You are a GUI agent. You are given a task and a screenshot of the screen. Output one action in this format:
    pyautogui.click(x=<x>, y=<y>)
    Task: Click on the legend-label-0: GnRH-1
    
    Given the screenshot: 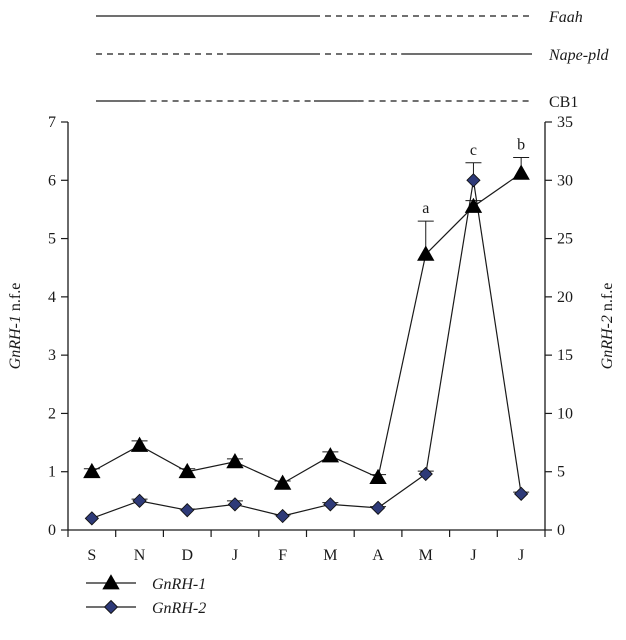 What is the action you would take?
    pyautogui.click(x=179, y=584)
    